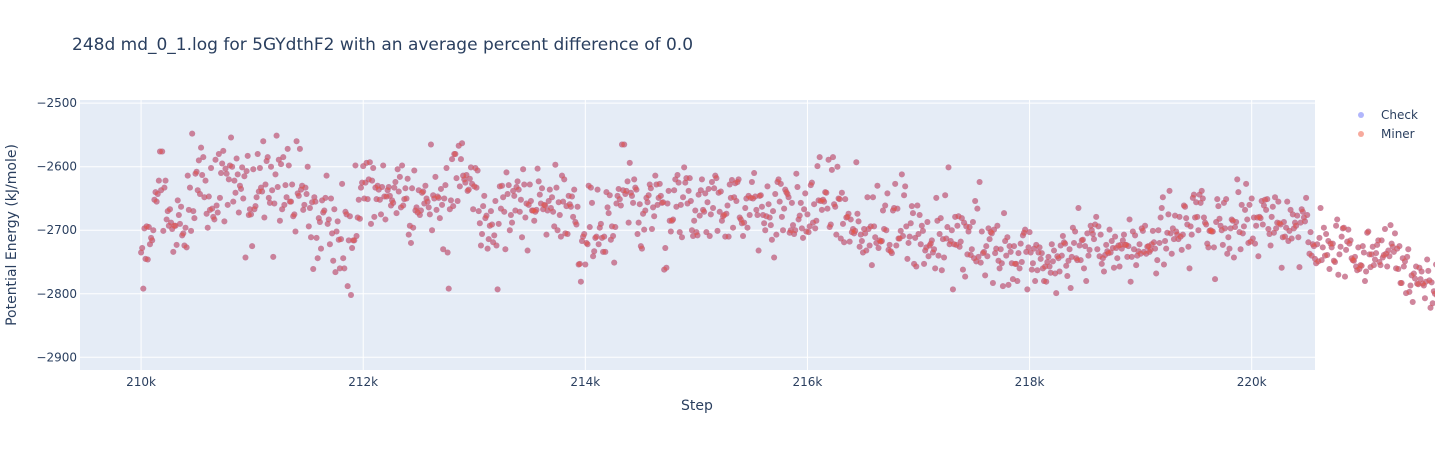 The width and height of the screenshot is (1435, 450). What do you see at coordinates (1361, 134) in the screenshot?
I see `legend-marker` at bounding box center [1361, 134].